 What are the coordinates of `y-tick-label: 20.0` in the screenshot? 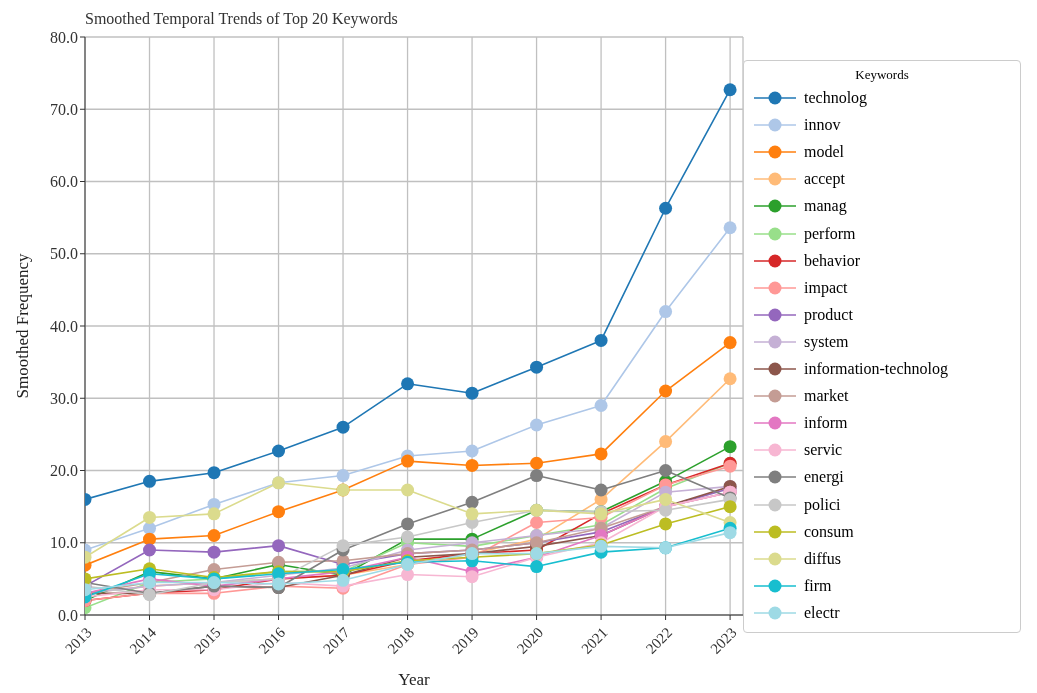 It's located at (64, 471).